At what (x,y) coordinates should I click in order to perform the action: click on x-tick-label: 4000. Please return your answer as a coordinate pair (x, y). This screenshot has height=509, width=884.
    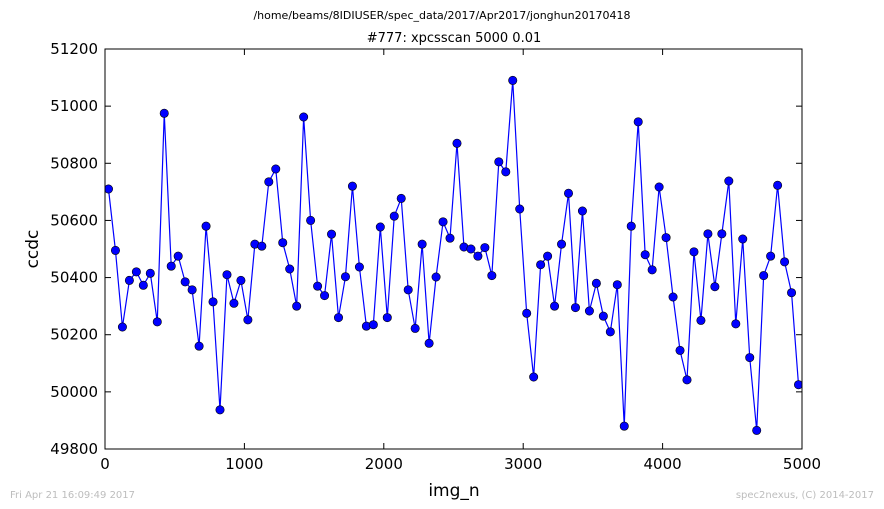
    Looking at the image, I should click on (663, 464).